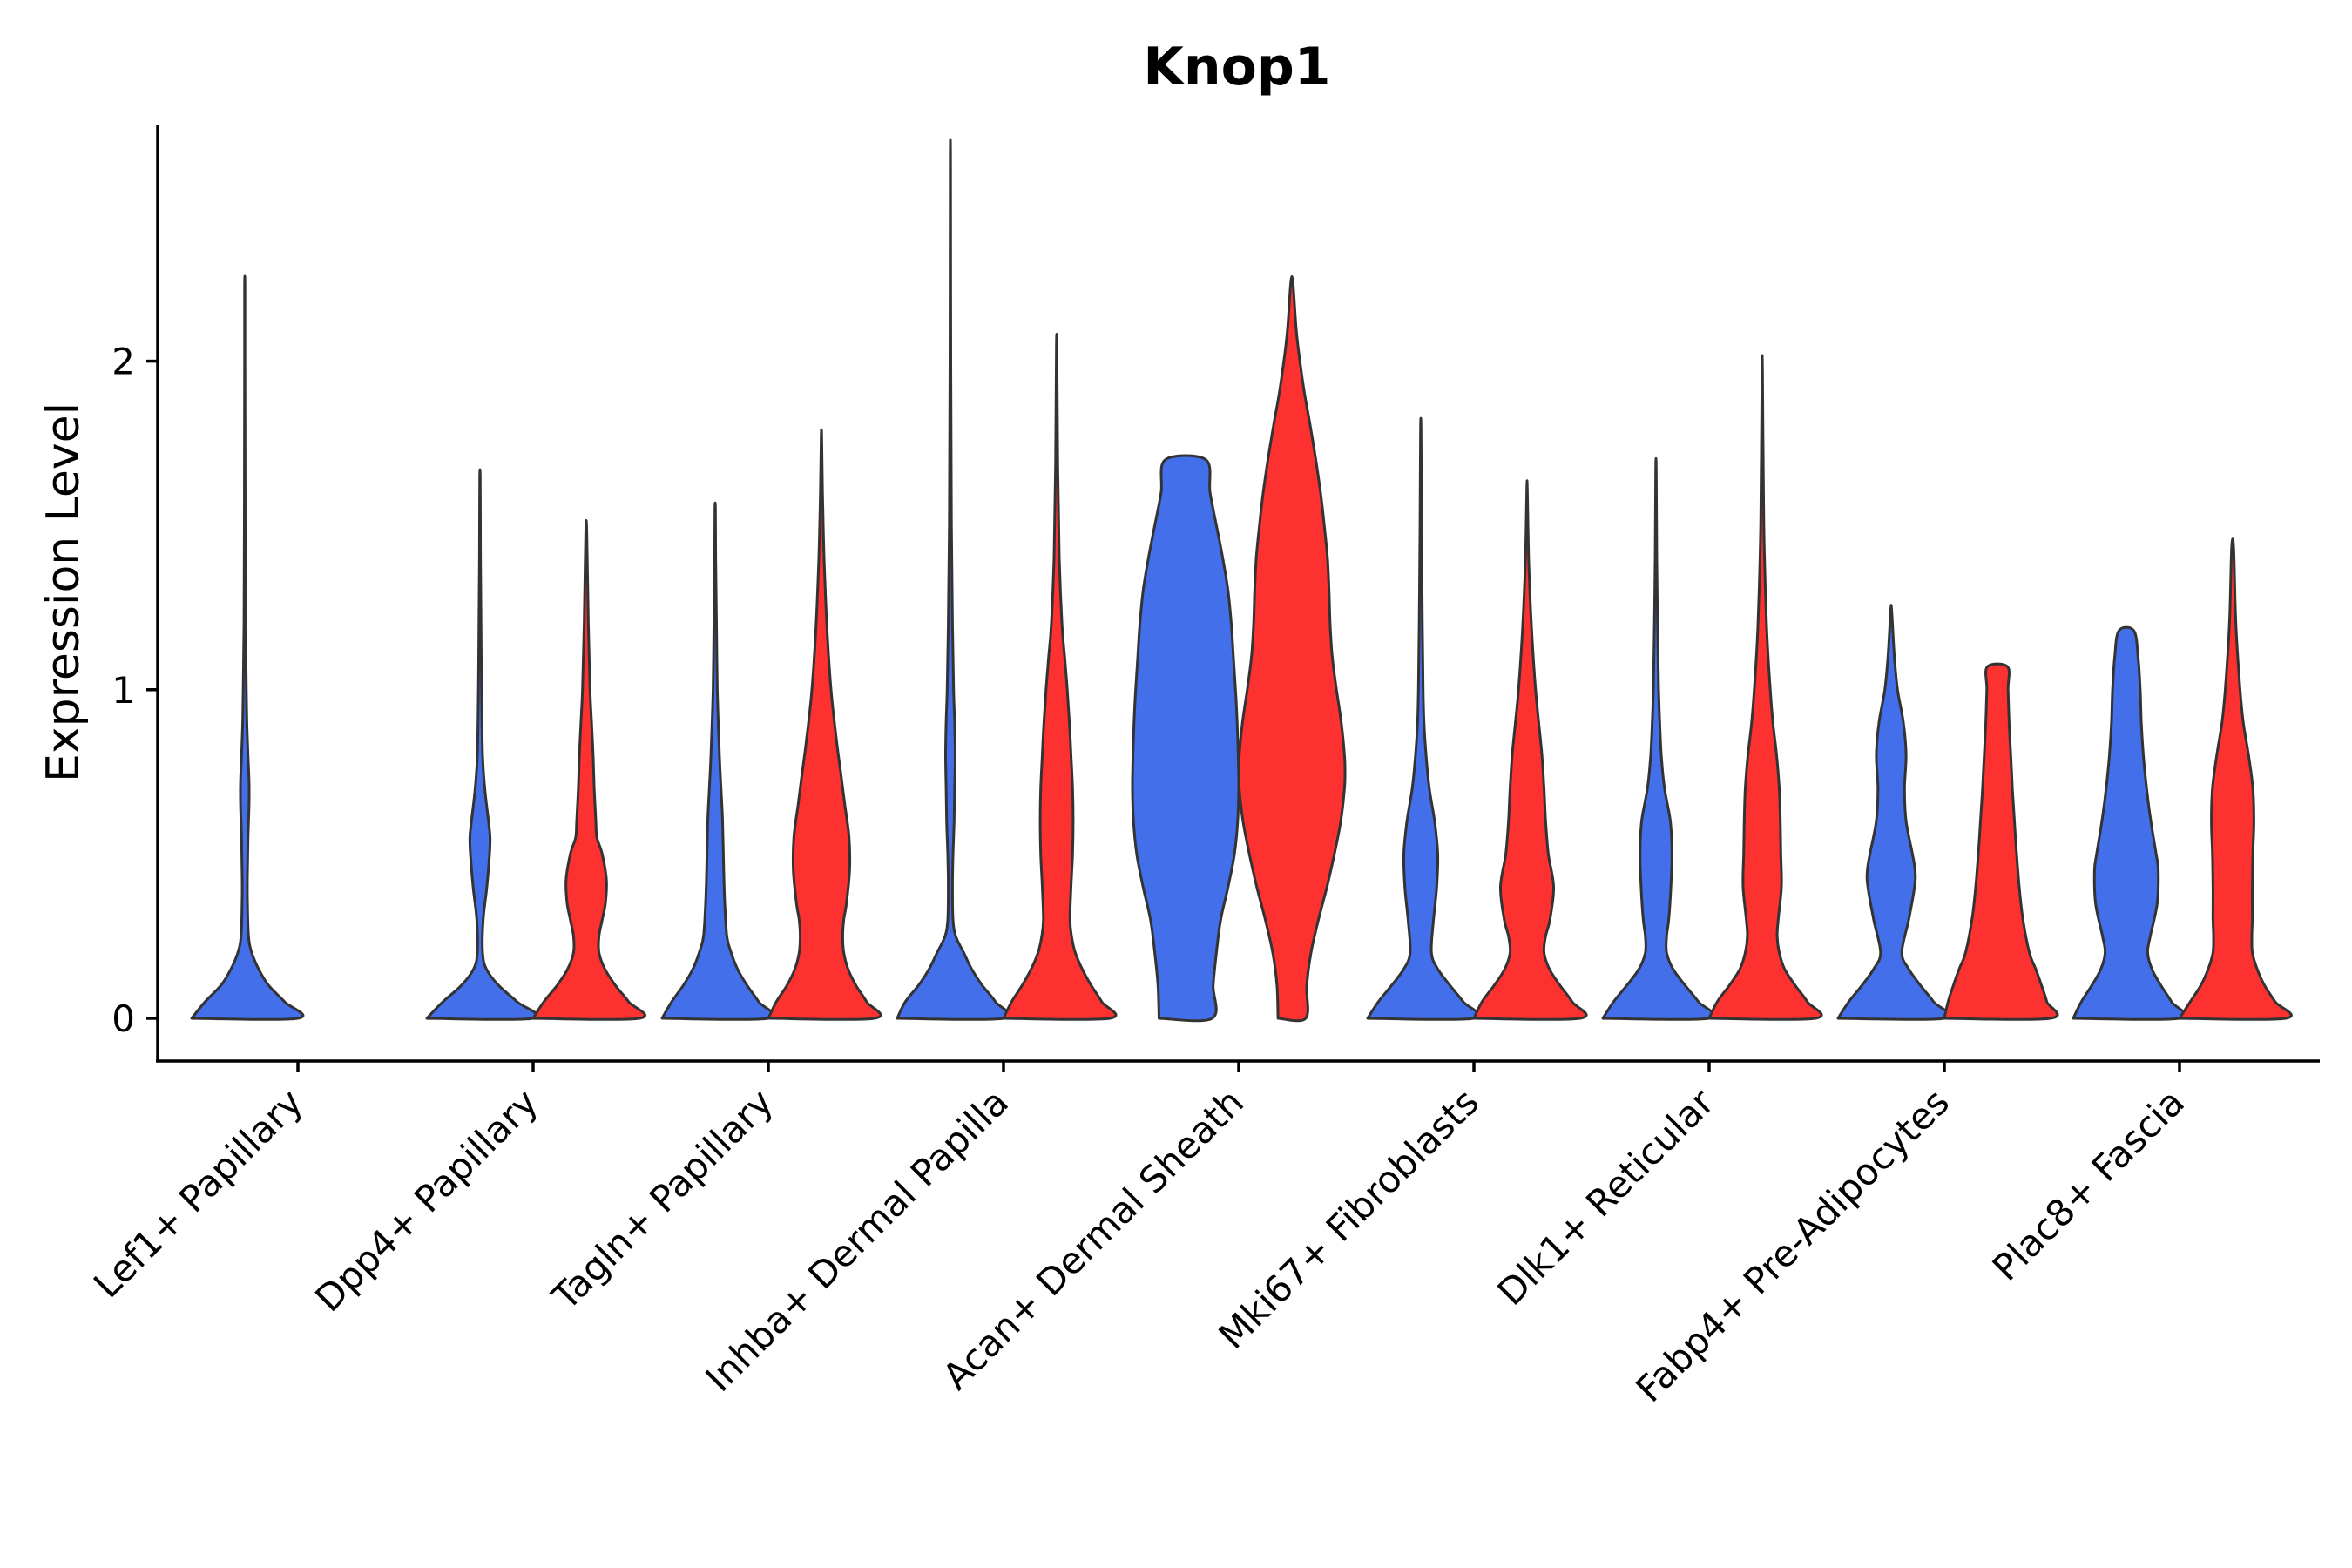 The width and height of the screenshot is (2352, 1568). Describe the element at coordinates (662, 1199) in the screenshot. I see `x-tick-label: Tagln+ Papillary` at that location.